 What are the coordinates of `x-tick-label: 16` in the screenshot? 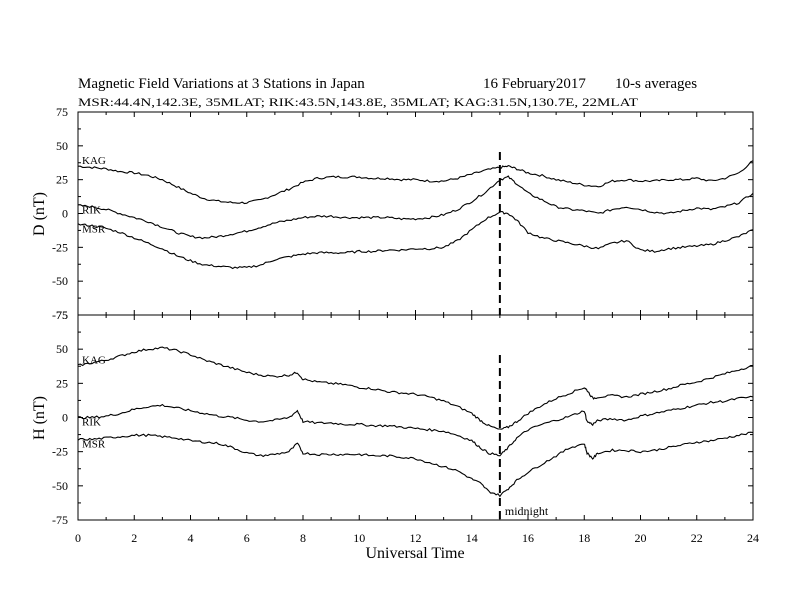 It's located at (528, 538).